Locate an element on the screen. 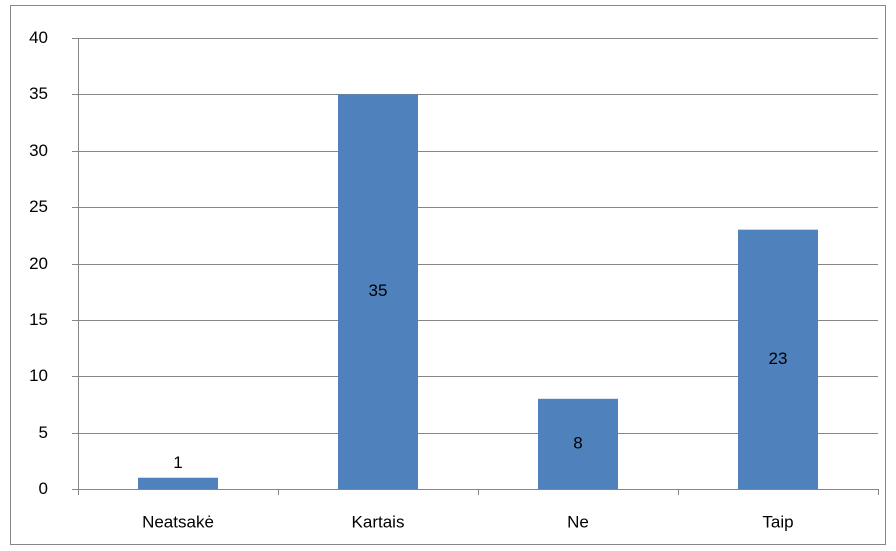 This screenshot has width=896, height=551. data-label: 8 is located at coordinates (577, 442).